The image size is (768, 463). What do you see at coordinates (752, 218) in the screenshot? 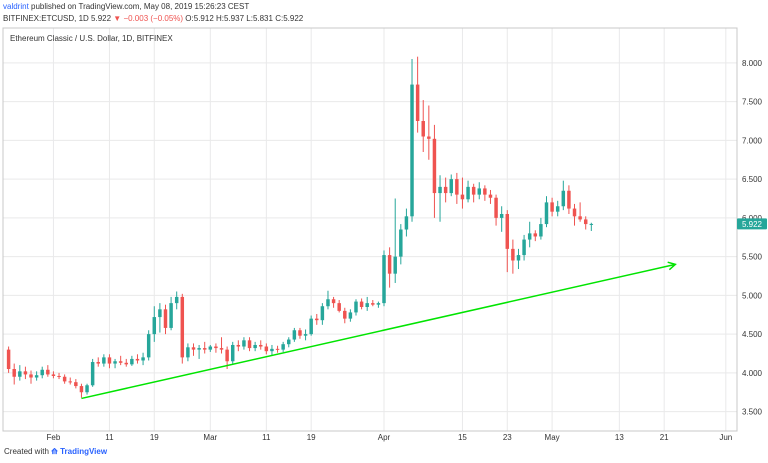
I see `y-tick-label: 6.000` at bounding box center [752, 218].